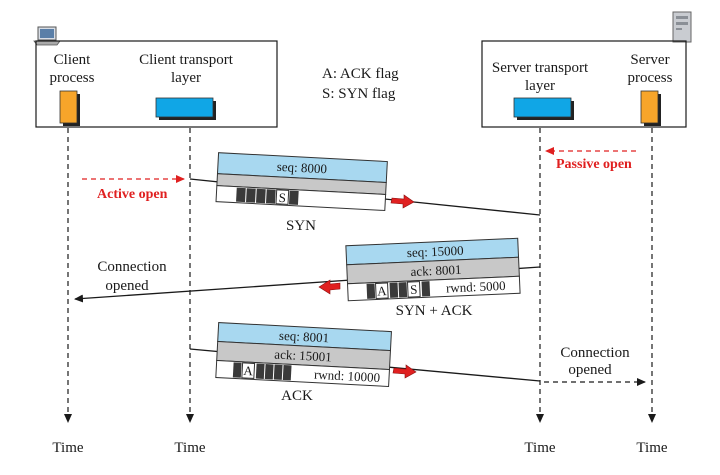 The image size is (720, 475). What do you see at coordinates (590, 370) in the screenshot?
I see `server-connection-opened-label-2: opened` at bounding box center [590, 370].